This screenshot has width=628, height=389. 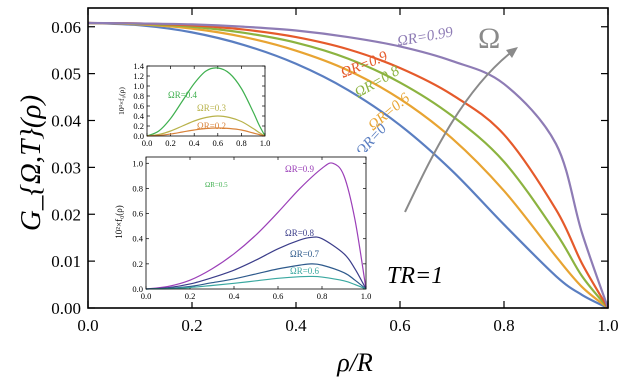 What do you see at coordinates (66, 214) in the screenshot?
I see `y-tick-label: 0.02` at bounding box center [66, 214].